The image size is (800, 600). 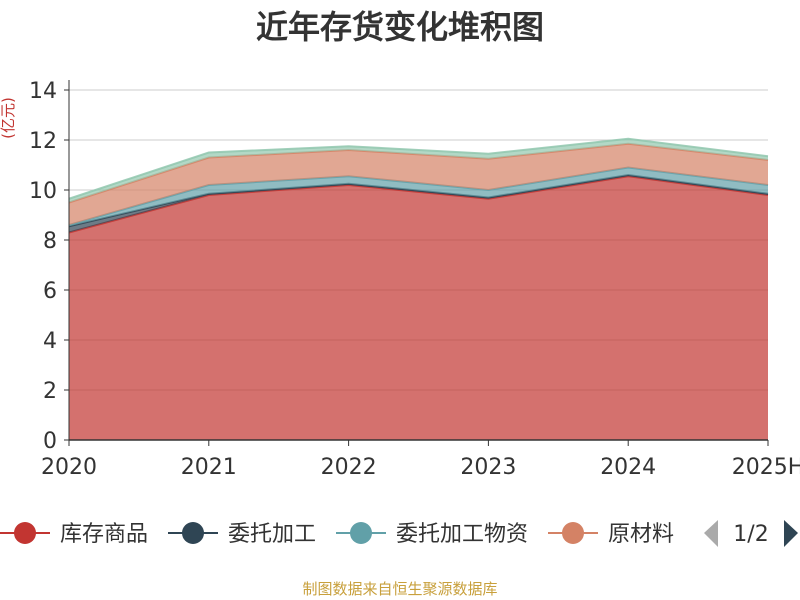 I want to click on x-tick-label: 2025H, so click(x=766, y=467).